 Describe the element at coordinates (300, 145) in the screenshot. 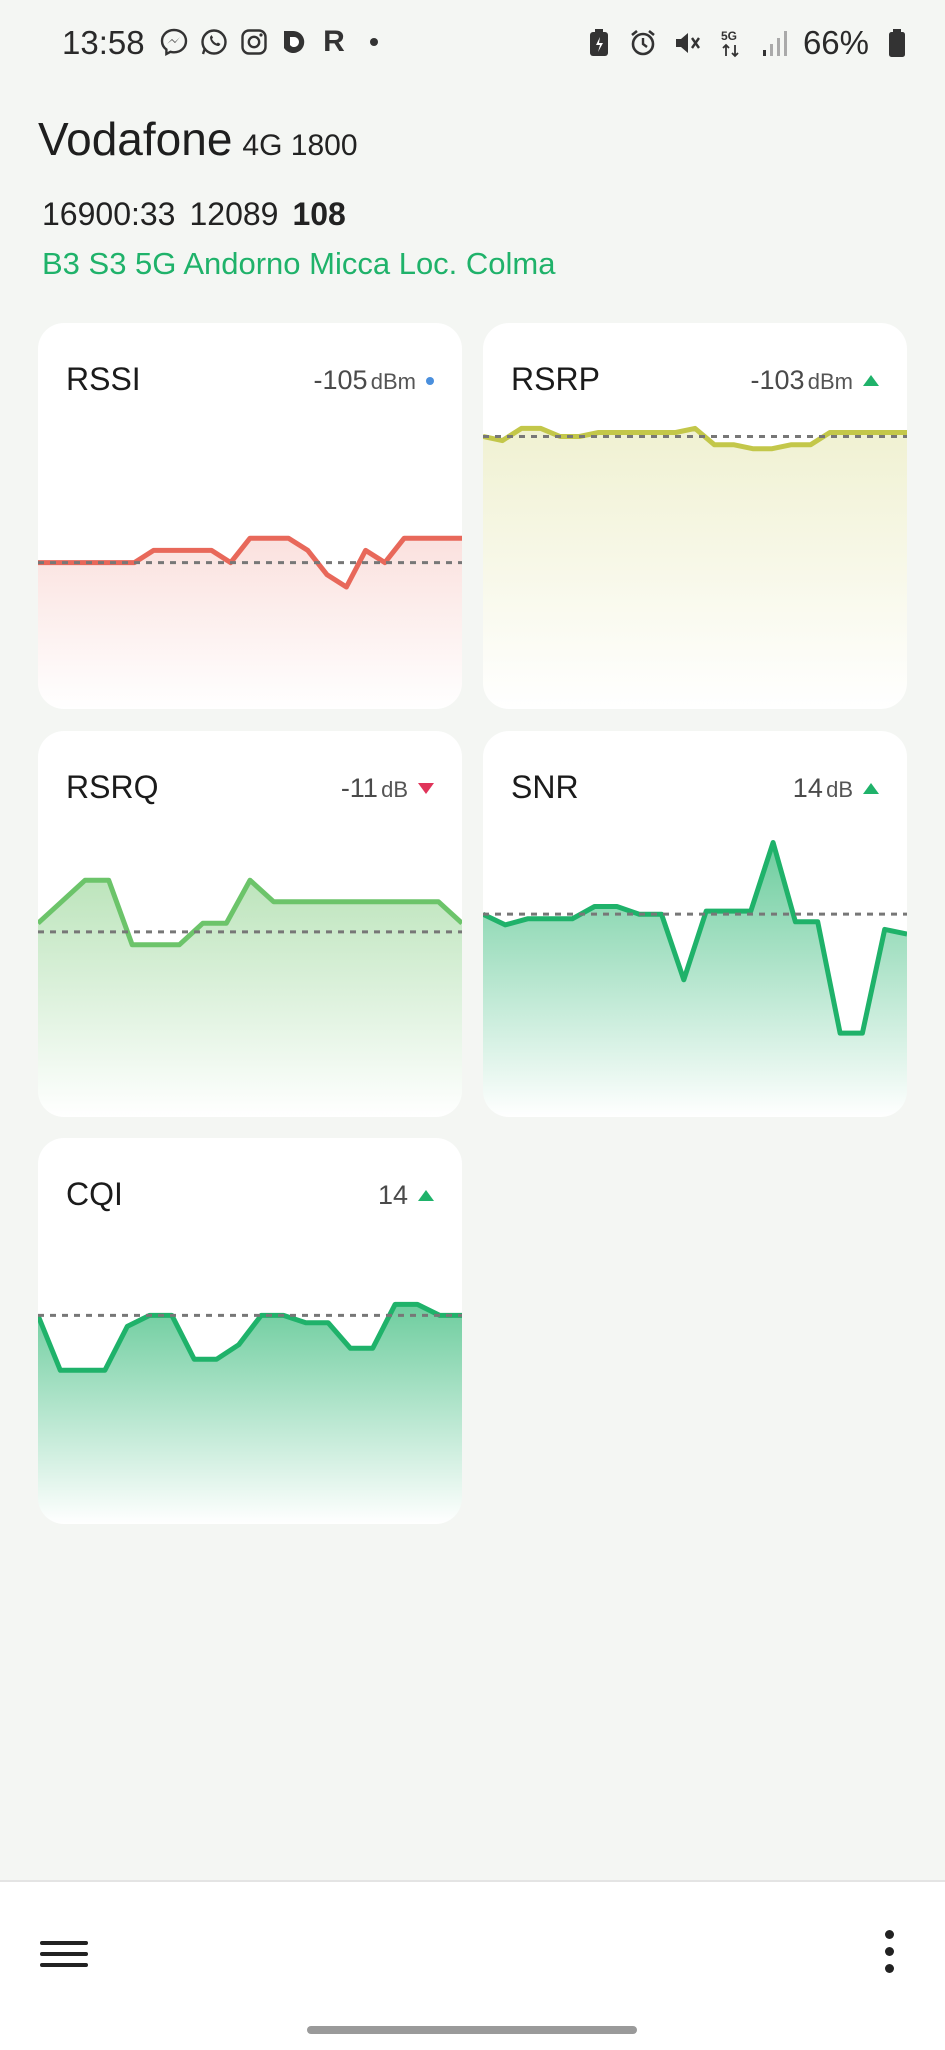

I see `technology-band: 4G 1800` at that location.